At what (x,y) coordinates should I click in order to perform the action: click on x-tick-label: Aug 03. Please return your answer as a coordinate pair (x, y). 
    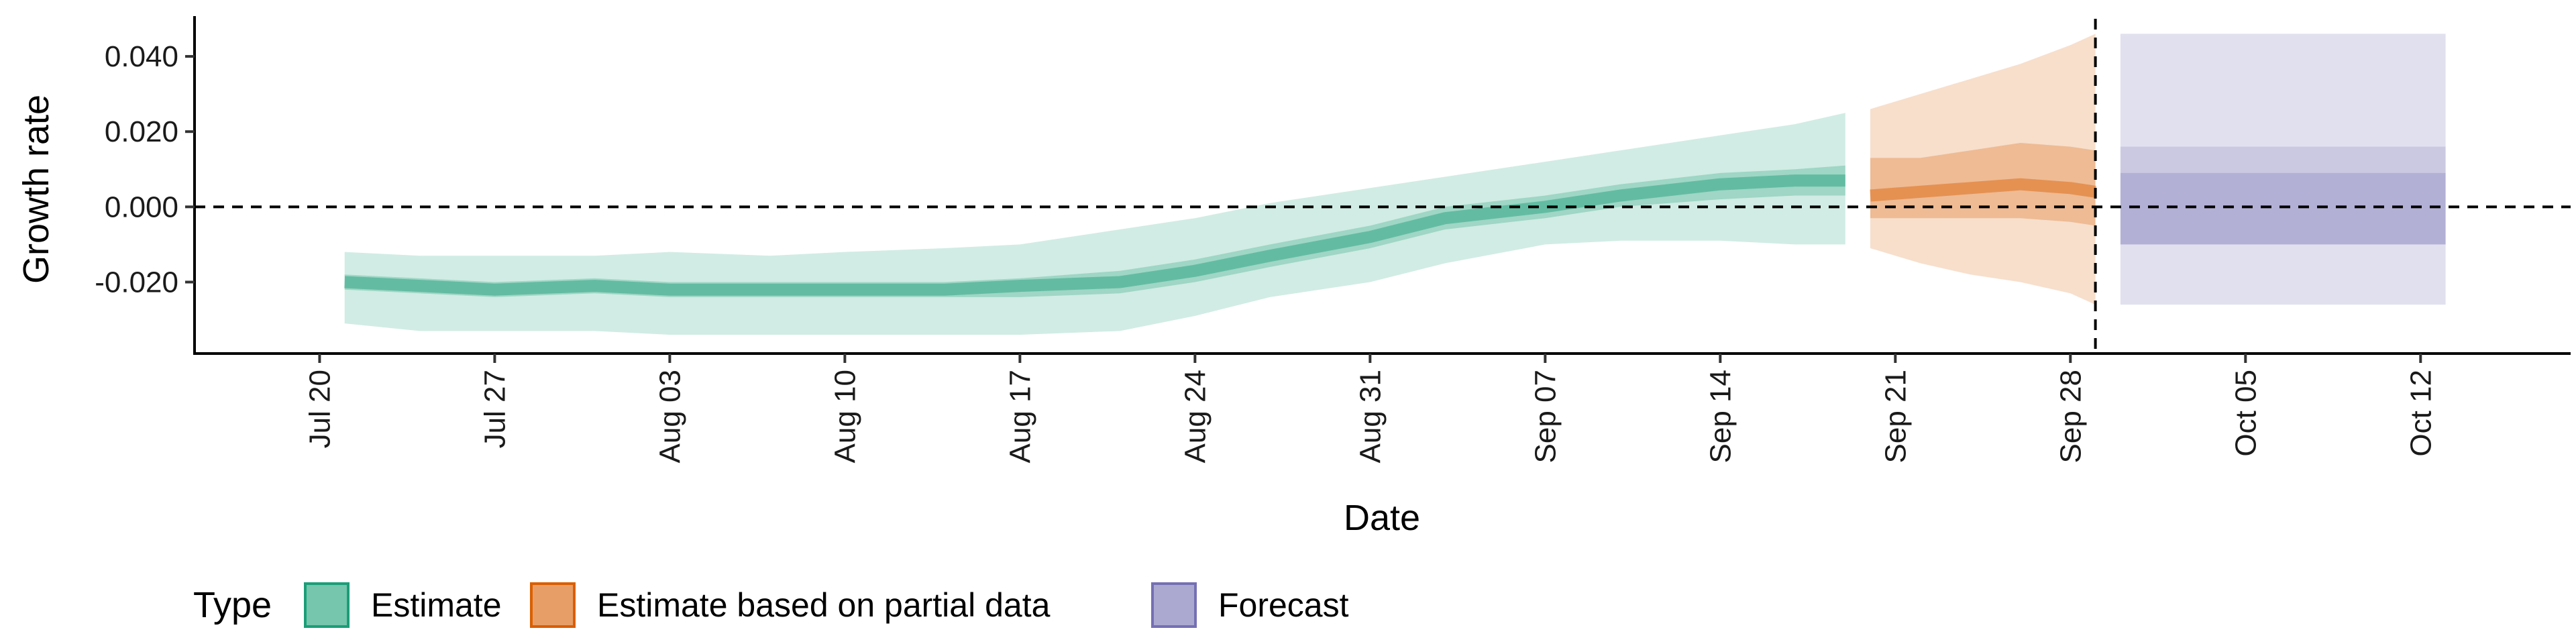
    Looking at the image, I should click on (669, 416).